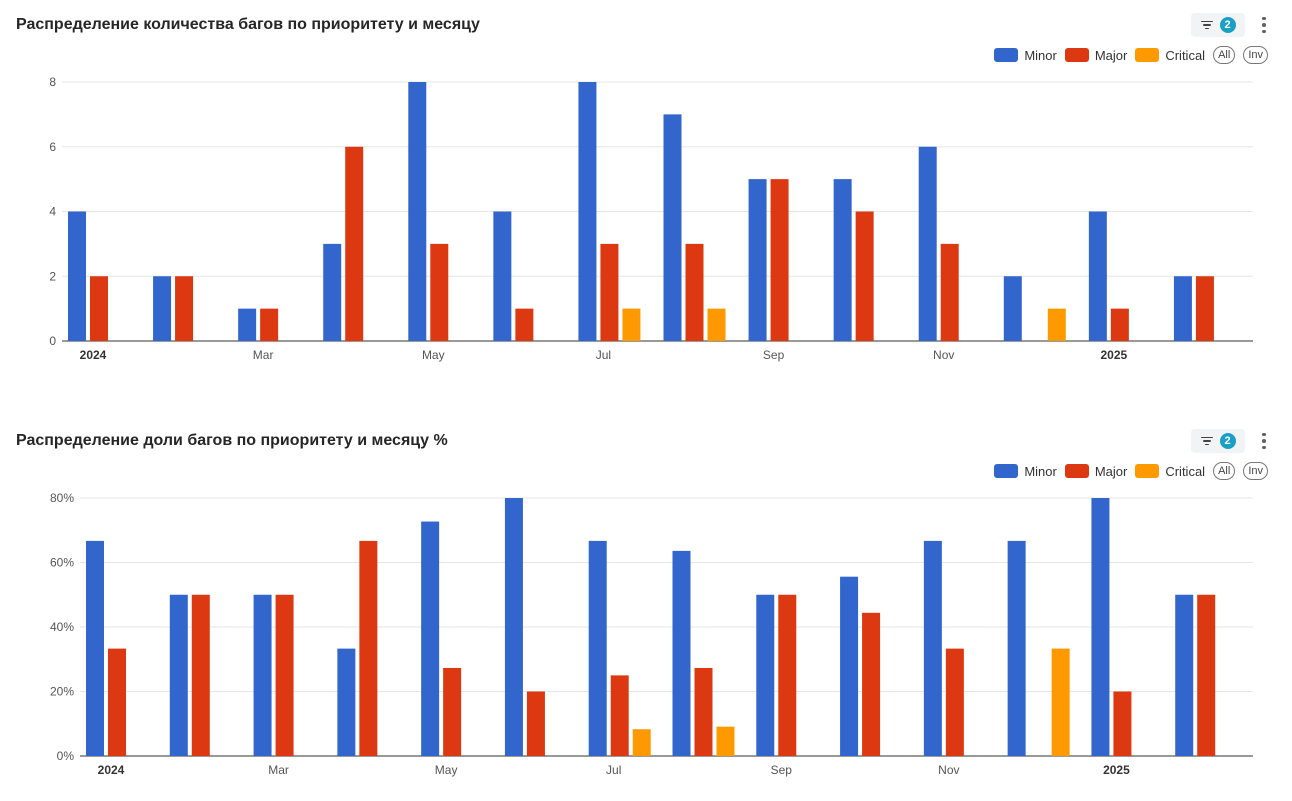 The height and width of the screenshot is (801, 1292). I want to click on y-tick-label: 40%, so click(62, 627).